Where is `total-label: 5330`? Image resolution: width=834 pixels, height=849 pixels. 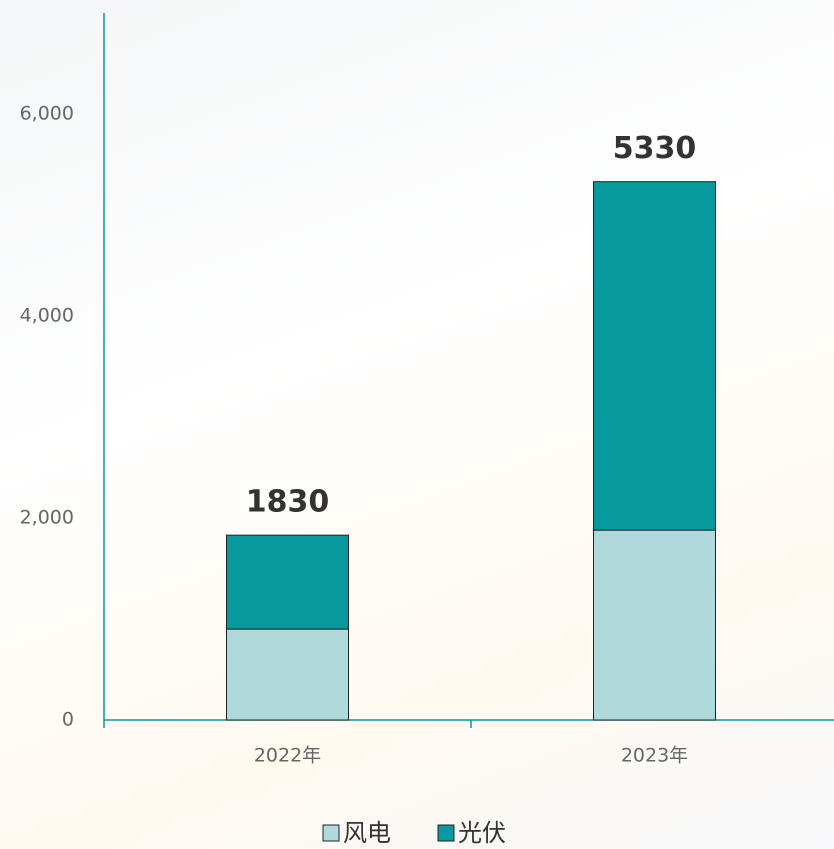 total-label: 5330 is located at coordinates (655, 148).